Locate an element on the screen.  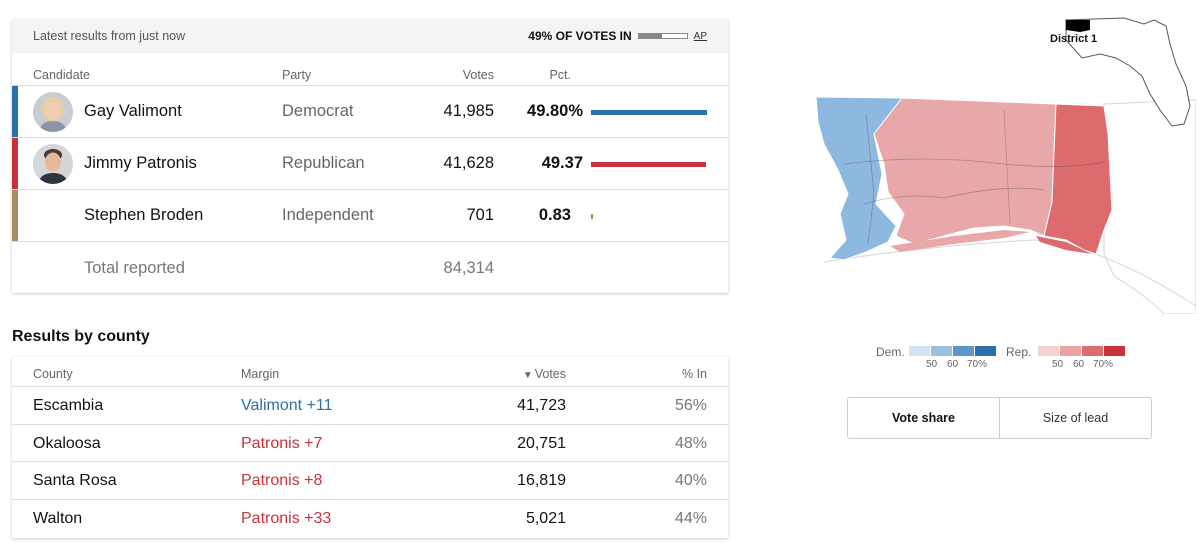
header-county: County is located at coordinates (53, 374).